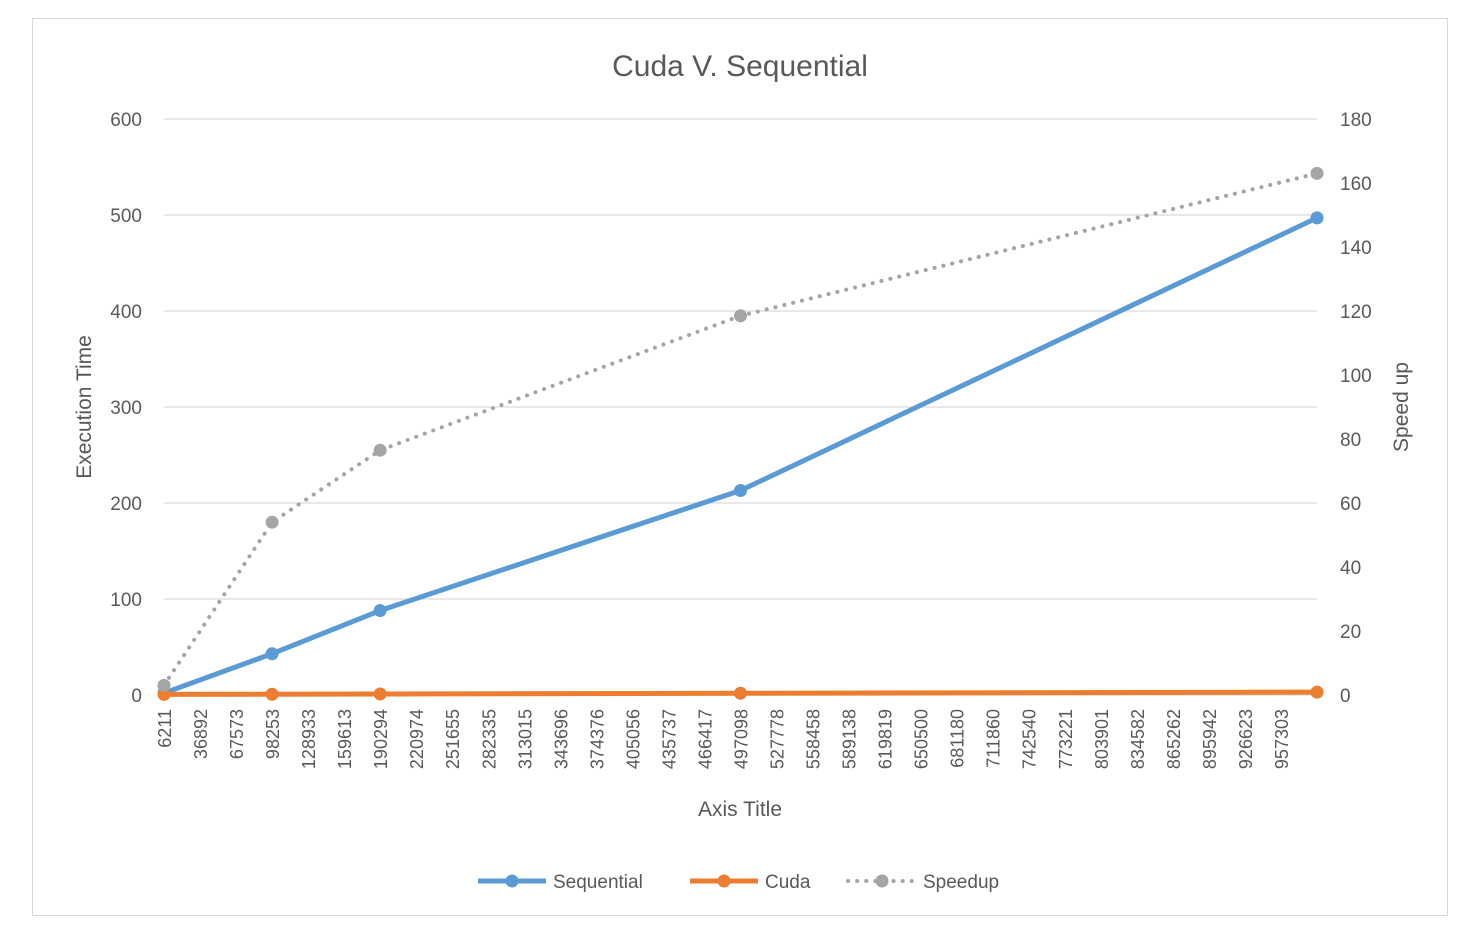  I want to click on legend-item-cuda: Cuda, so click(750, 882).